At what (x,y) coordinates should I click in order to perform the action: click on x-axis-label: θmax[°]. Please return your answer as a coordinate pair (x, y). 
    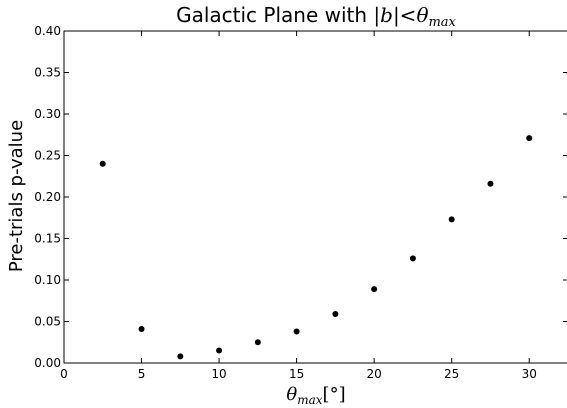
    Looking at the image, I should click on (315, 395).